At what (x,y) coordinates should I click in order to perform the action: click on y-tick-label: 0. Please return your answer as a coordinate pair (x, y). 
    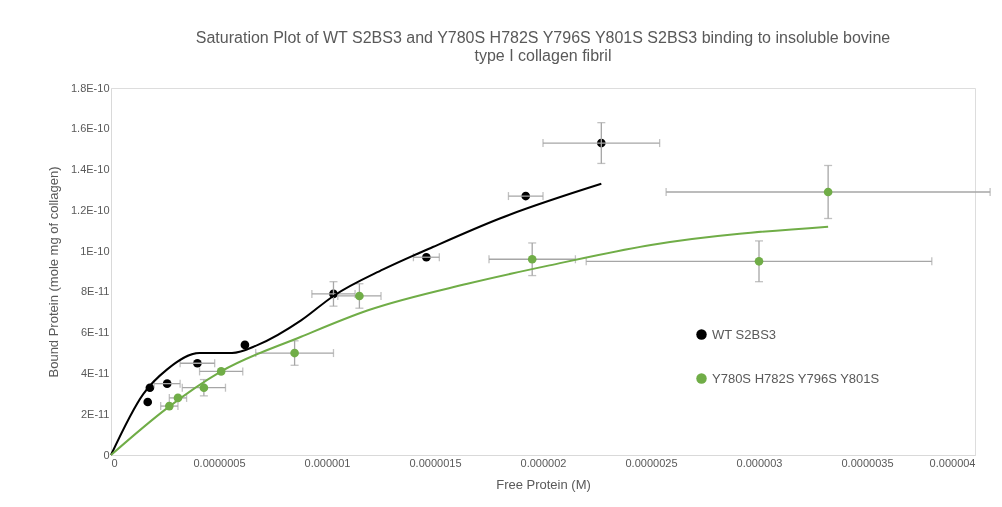
    Looking at the image, I should click on (106, 454).